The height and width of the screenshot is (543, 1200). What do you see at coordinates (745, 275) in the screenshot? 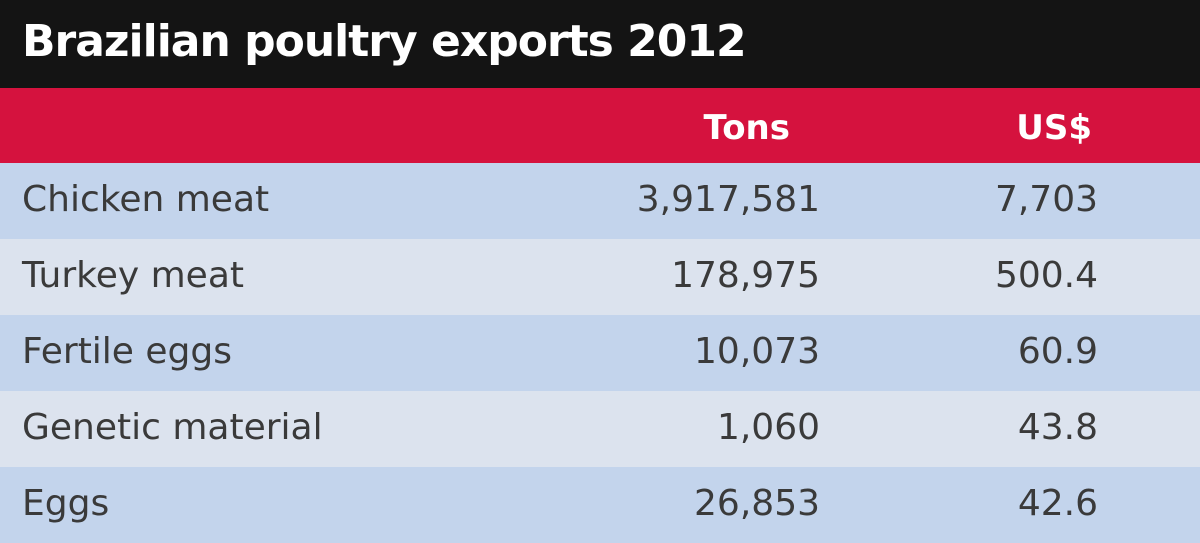
I see `cell-value: 178,975` at bounding box center [745, 275].